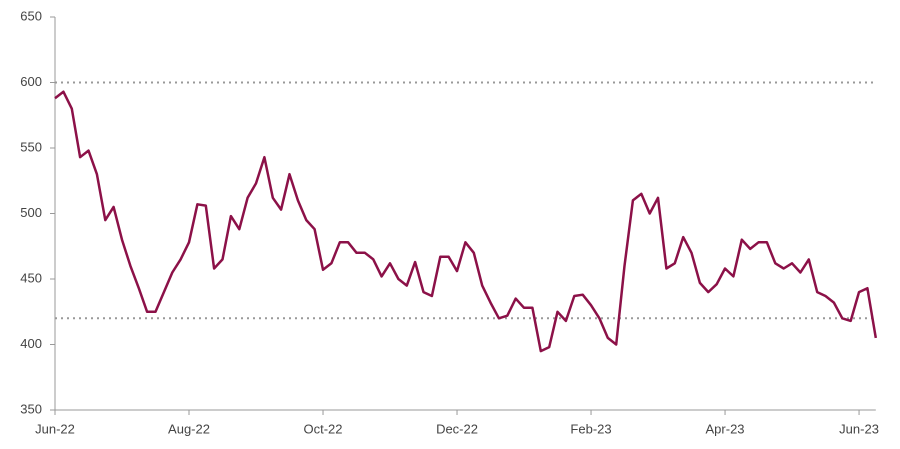  Describe the element at coordinates (725, 428) in the screenshot. I see `x-tick-label: Apr-23` at that location.